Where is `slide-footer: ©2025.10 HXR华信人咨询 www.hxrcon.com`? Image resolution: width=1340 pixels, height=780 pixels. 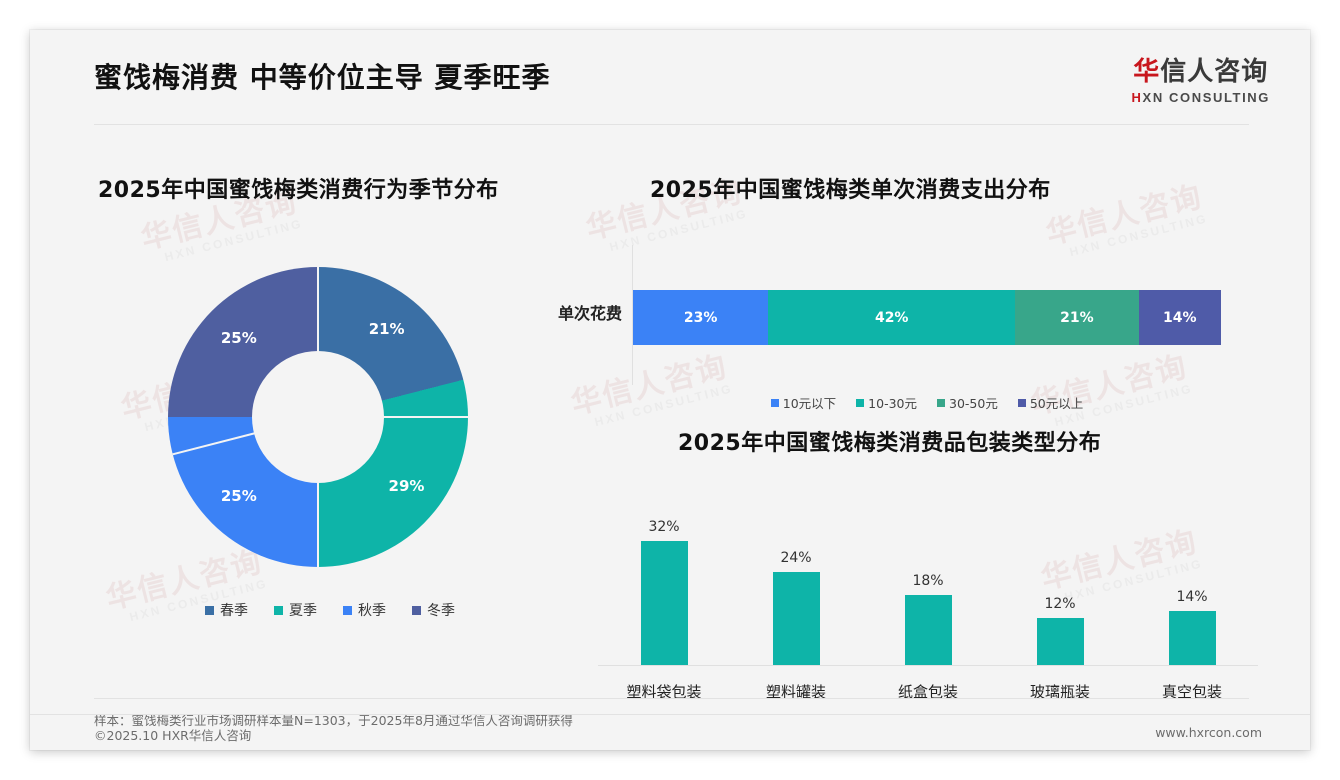 slide-footer: ©2025.10 HXR华信人咨询 www.hxrcon.com is located at coordinates (670, 732).